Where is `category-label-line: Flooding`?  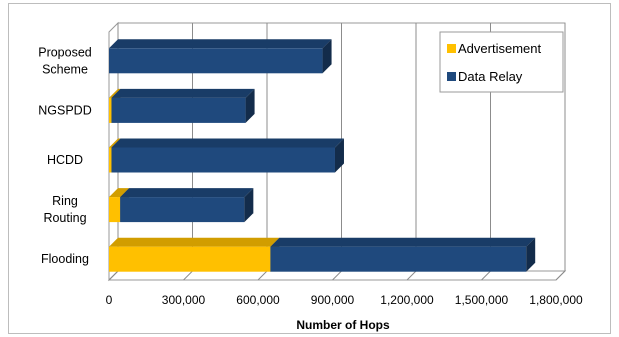
category-label-line: Flooding is located at coordinates (65, 259).